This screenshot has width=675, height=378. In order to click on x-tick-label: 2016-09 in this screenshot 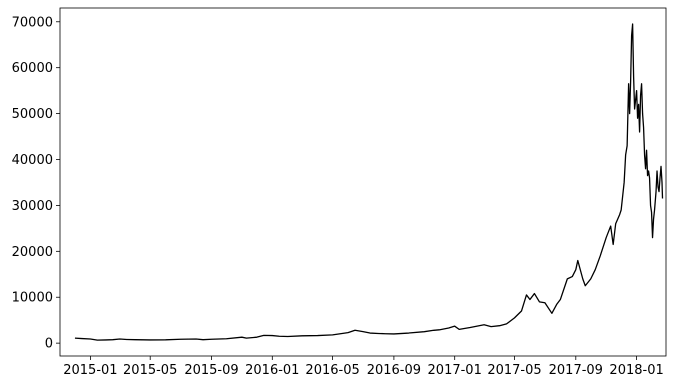, I will do `click(394, 370)`.